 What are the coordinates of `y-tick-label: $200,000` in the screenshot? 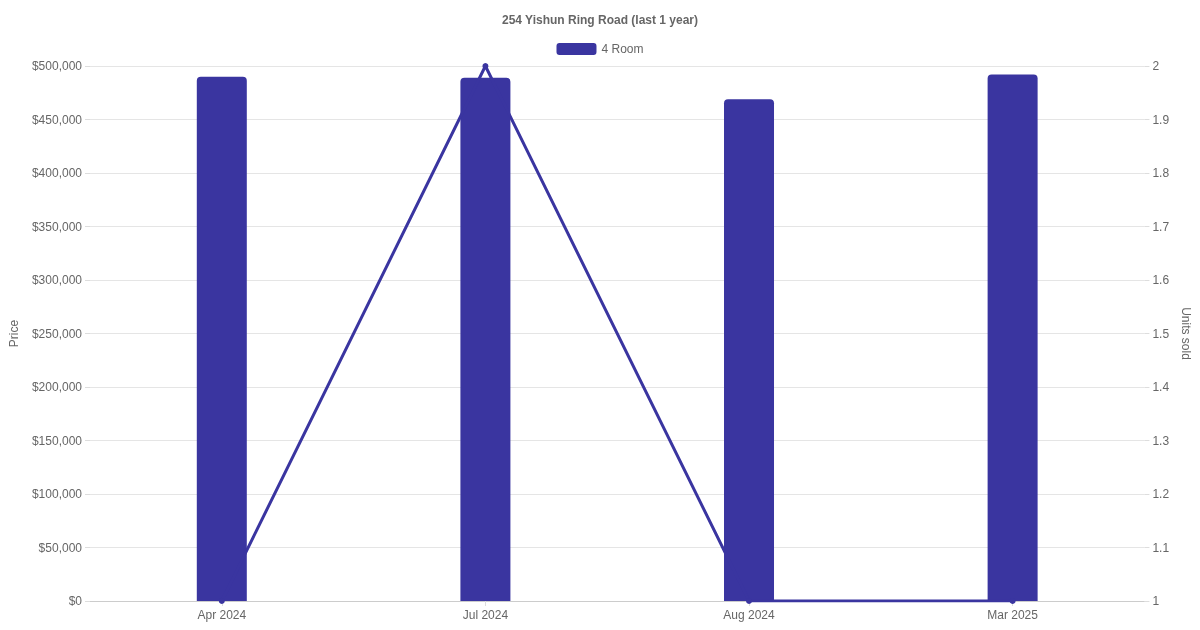 It's located at (57, 387).